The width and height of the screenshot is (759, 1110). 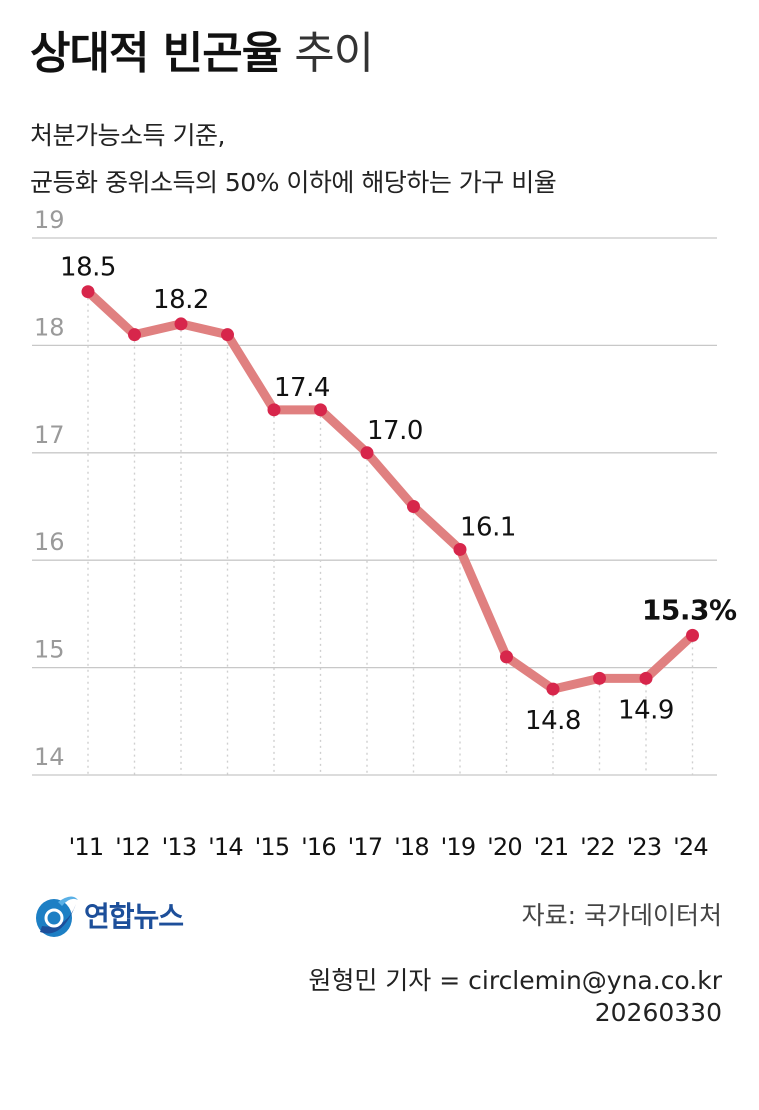 What do you see at coordinates (334, 53) in the screenshot?
I see `title-light: 추이` at bounding box center [334, 53].